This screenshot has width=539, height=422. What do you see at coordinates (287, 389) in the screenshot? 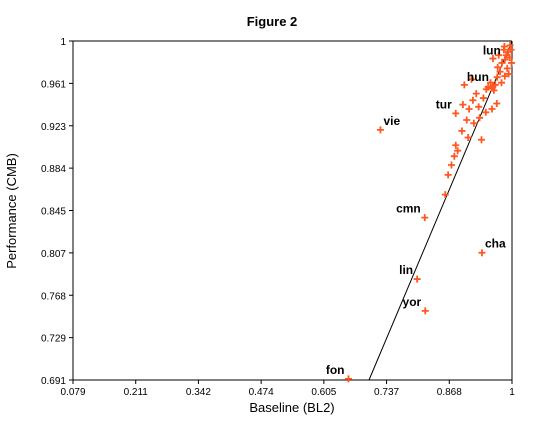
I see `x-axis-ticks: 0.079 0.211 0.342 0.474 0.605 0.737 0.868 1` at bounding box center [287, 389].